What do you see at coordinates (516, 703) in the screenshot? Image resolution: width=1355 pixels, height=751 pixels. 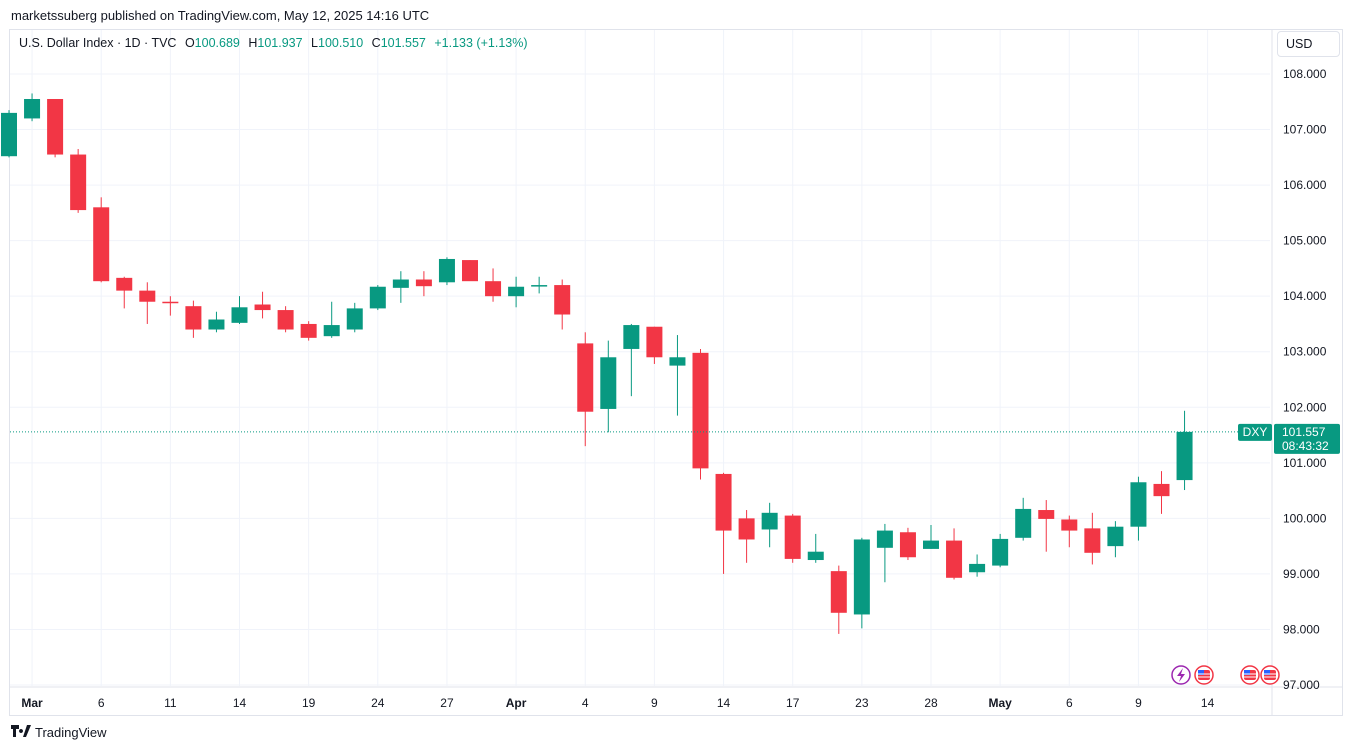 I see `time-tick-label: Apr` at bounding box center [516, 703].